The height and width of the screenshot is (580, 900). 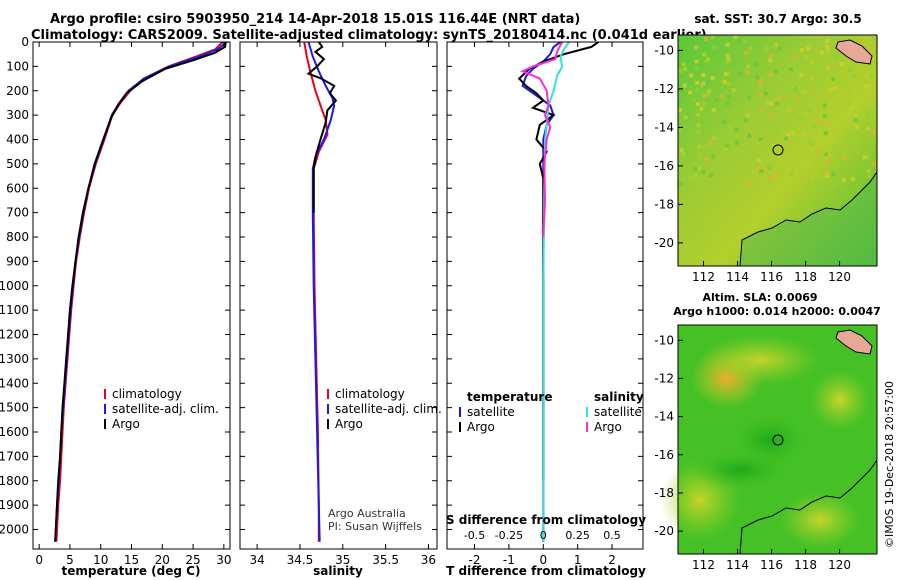 What do you see at coordinates (370, 394) in the screenshot?
I see `salinity-legend-label-climatology: climatology` at bounding box center [370, 394].